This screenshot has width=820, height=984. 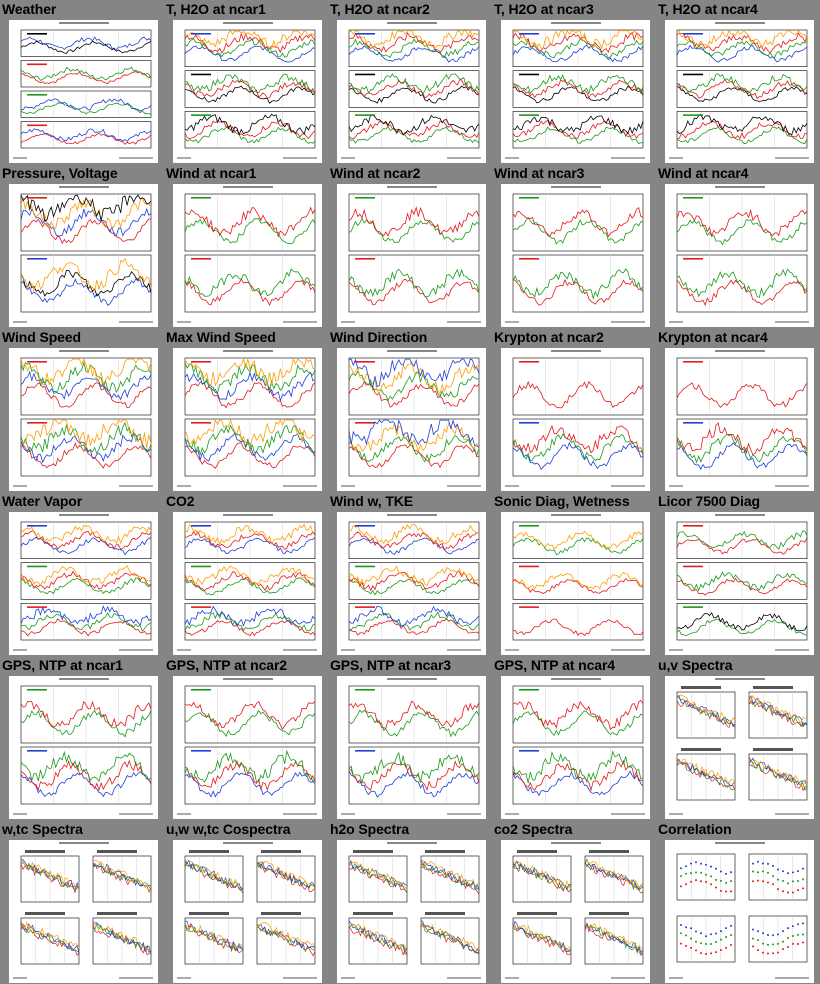 I want to click on tile-h2o-spectra: h2o Spectra, so click(x=410, y=902).